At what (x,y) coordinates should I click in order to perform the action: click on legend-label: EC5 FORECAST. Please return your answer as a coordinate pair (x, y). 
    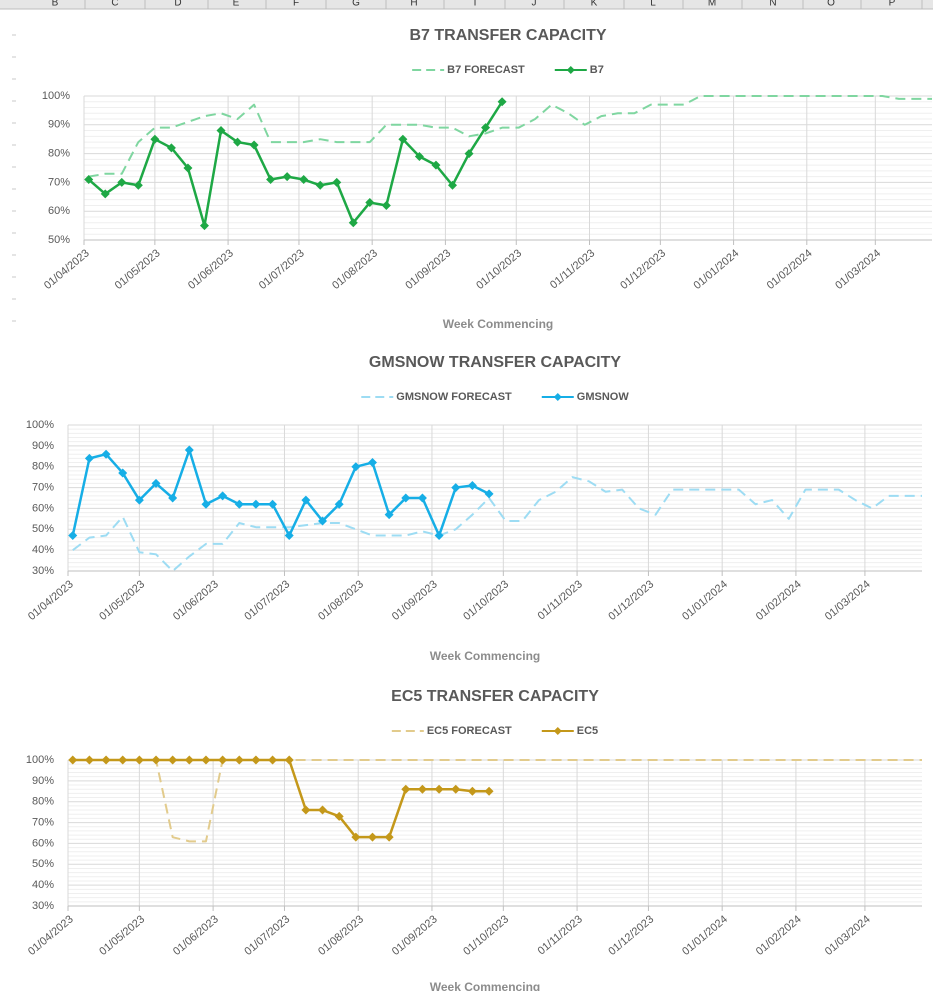
    Looking at the image, I should click on (469, 731).